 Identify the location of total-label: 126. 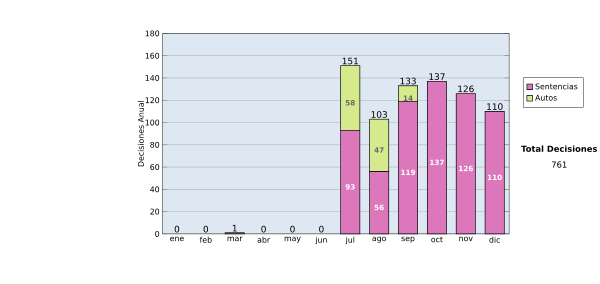
(466, 88).